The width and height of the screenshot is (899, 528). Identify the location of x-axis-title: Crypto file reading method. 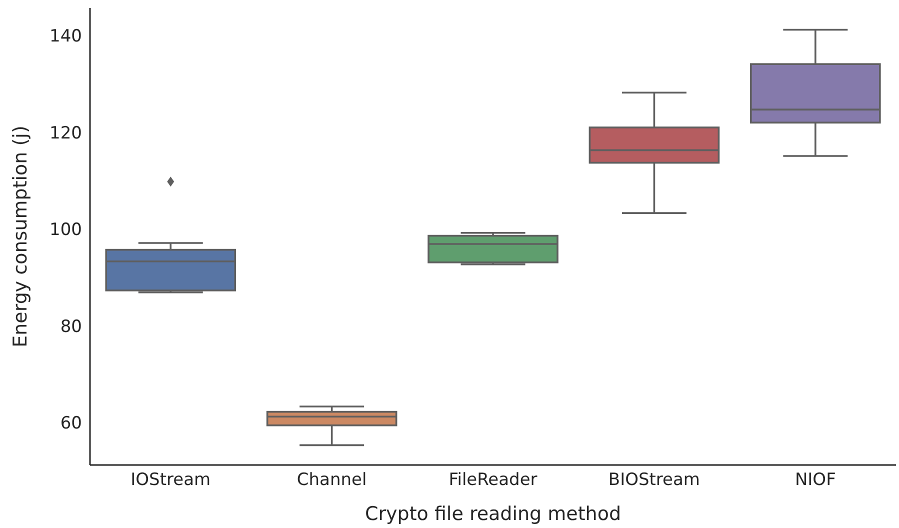
(493, 514).